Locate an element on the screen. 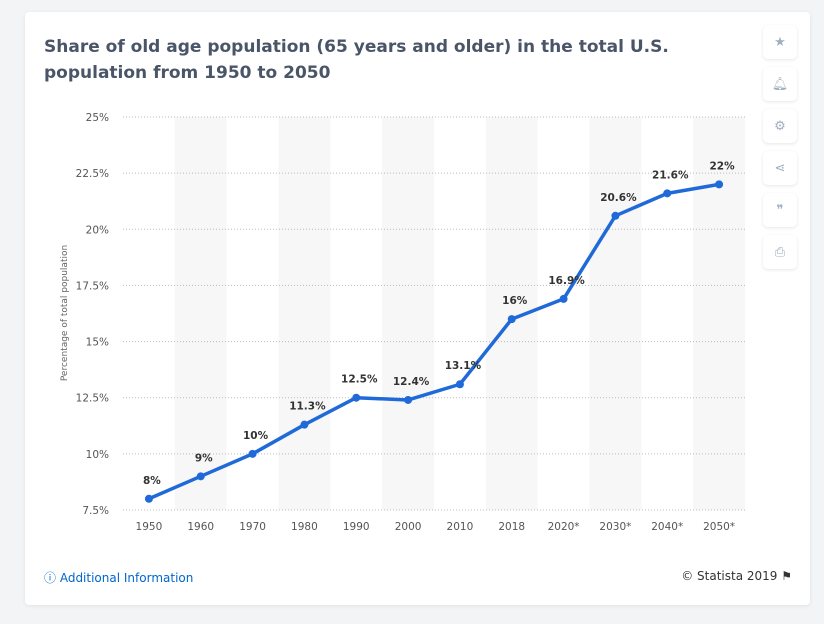 This screenshot has height=624, width=824. x-tick-label: 1990 is located at coordinates (356, 527).